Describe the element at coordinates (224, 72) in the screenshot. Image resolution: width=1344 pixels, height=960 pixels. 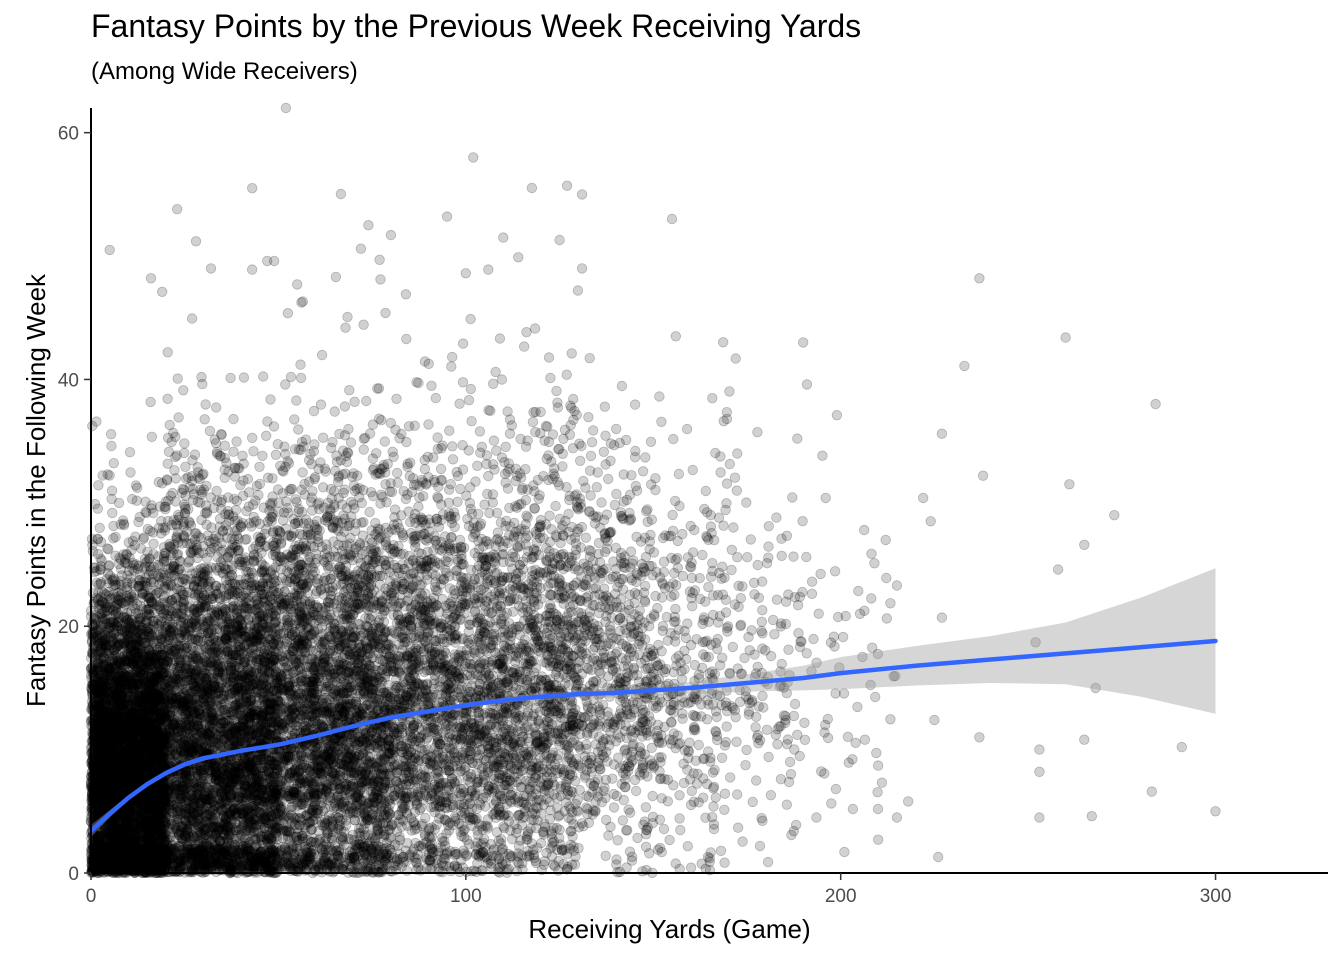
I see `chart-subtitle: (Among Wide Receivers)` at that location.